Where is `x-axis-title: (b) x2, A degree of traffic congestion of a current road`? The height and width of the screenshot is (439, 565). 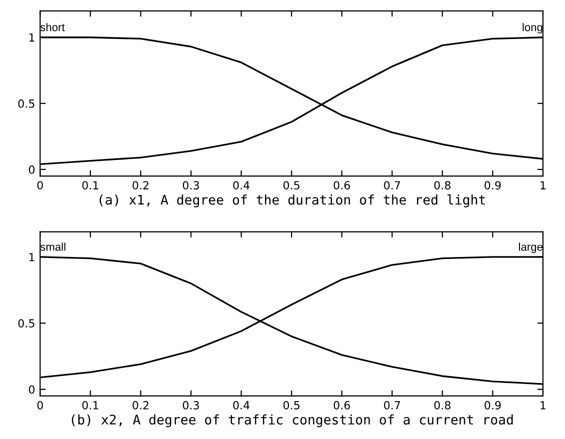 x-axis-title: (b) x2, A degree of traffic congestion of a current road is located at coordinates (292, 421).